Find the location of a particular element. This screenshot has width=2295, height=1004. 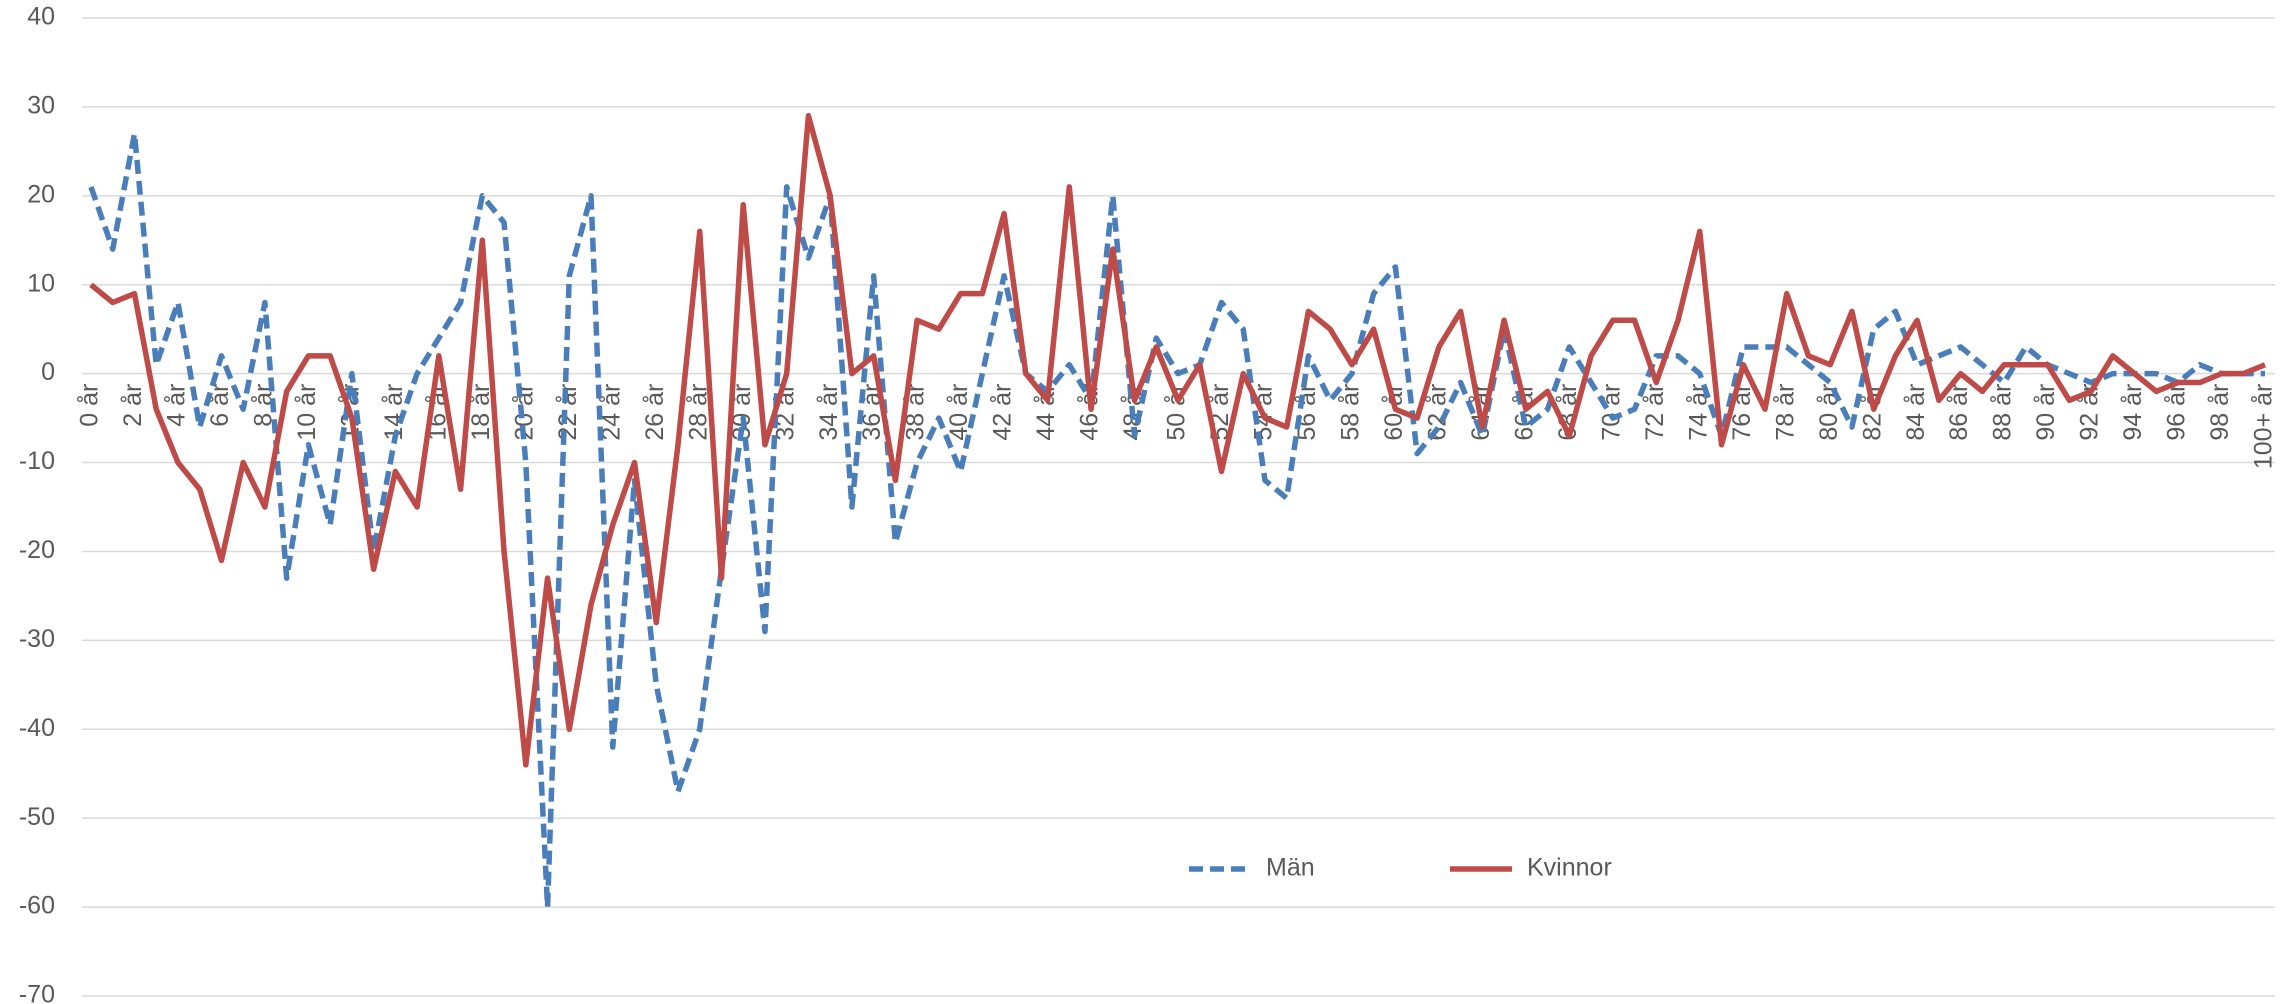

x-tick-label: 2 år is located at coordinates (133, 405).